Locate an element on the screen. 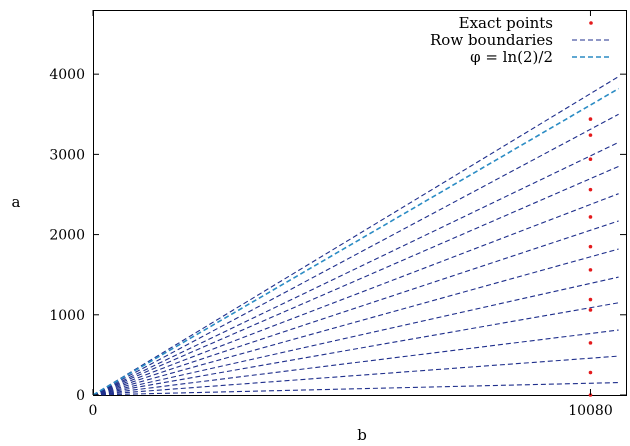 The height and width of the screenshot is (446, 630). x-tick-label-0: 0 is located at coordinates (93, 411).